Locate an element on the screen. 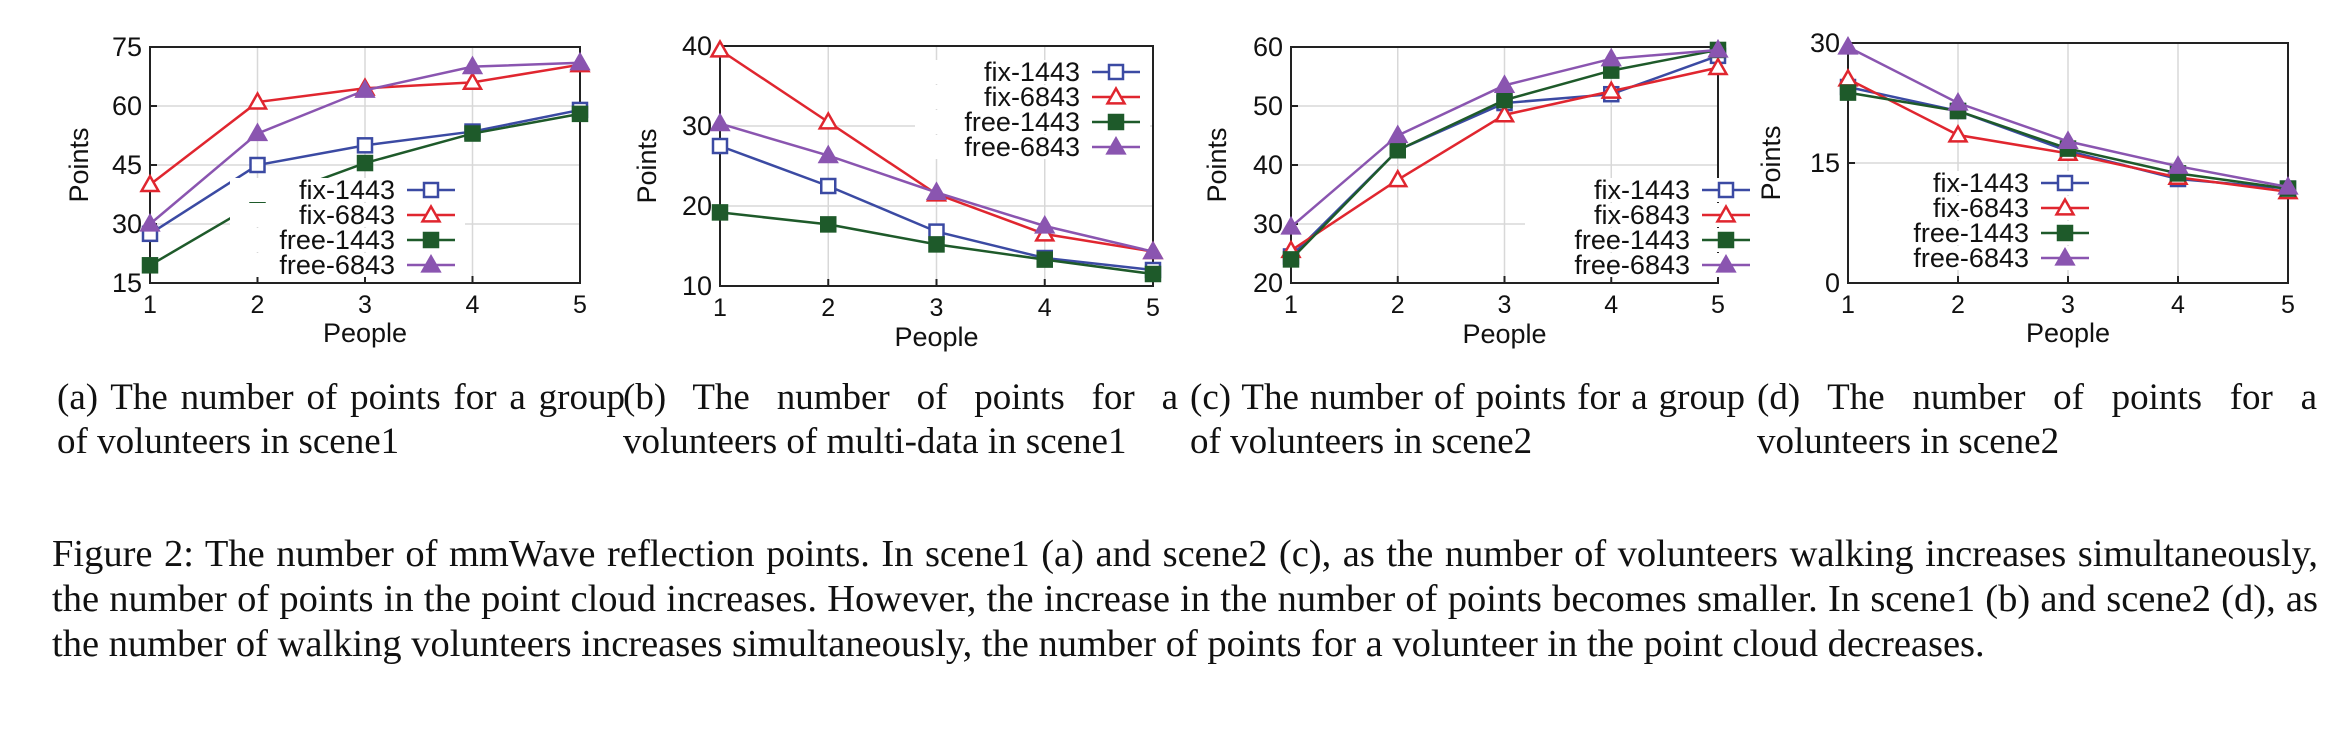 The width and height of the screenshot is (2338, 738). y-tick-label: 50 is located at coordinates (1268, 106).